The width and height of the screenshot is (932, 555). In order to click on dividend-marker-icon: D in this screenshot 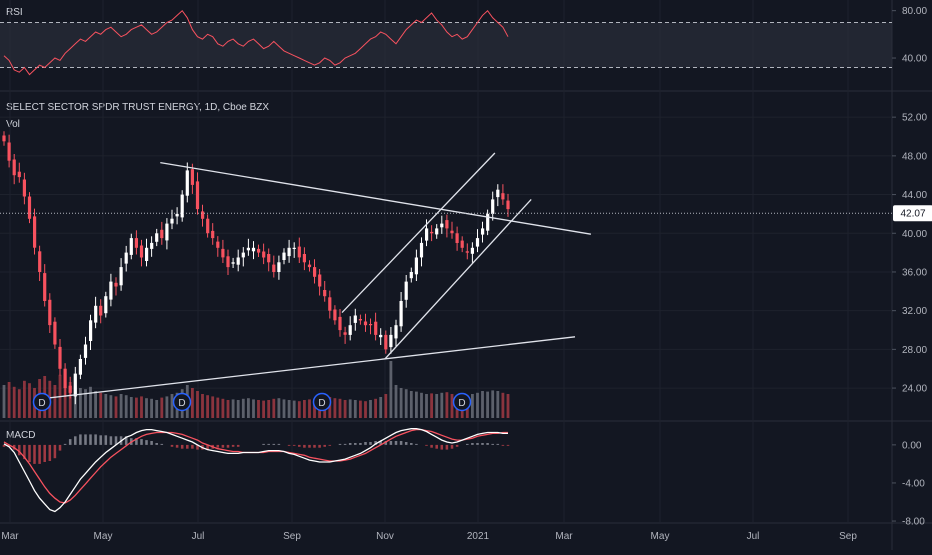, I will do `click(182, 402)`.